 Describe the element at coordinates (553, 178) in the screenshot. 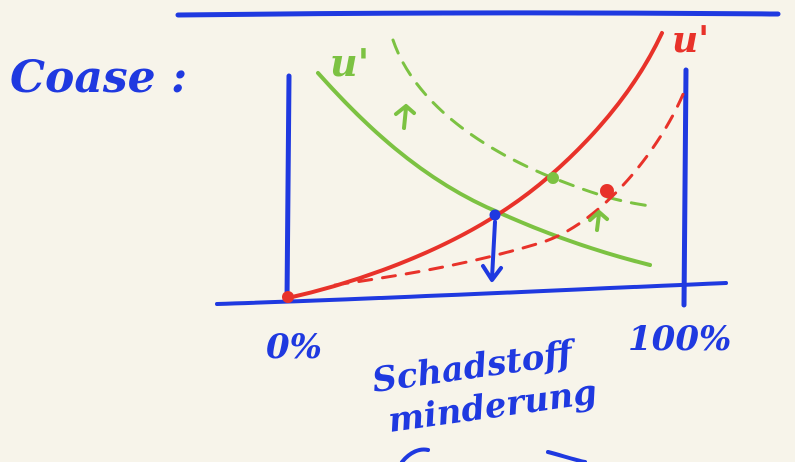

I see `green-shifted-intersection-point` at that location.